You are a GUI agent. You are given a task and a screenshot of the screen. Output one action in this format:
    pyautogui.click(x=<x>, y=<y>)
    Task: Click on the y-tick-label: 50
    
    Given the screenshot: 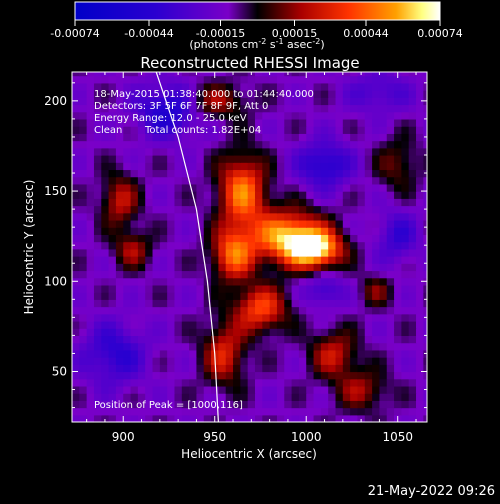 What is the action you would take?
    pyautogui.click(x=59, y=371)
    